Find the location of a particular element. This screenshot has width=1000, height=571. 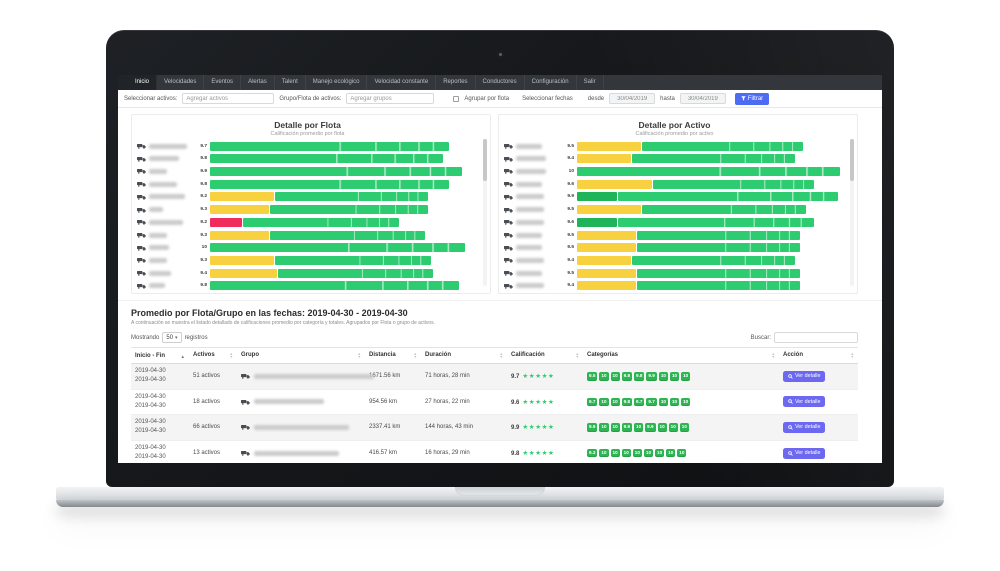

nav-item-velocidades: Velocidades is located at coordinates (181, 82).